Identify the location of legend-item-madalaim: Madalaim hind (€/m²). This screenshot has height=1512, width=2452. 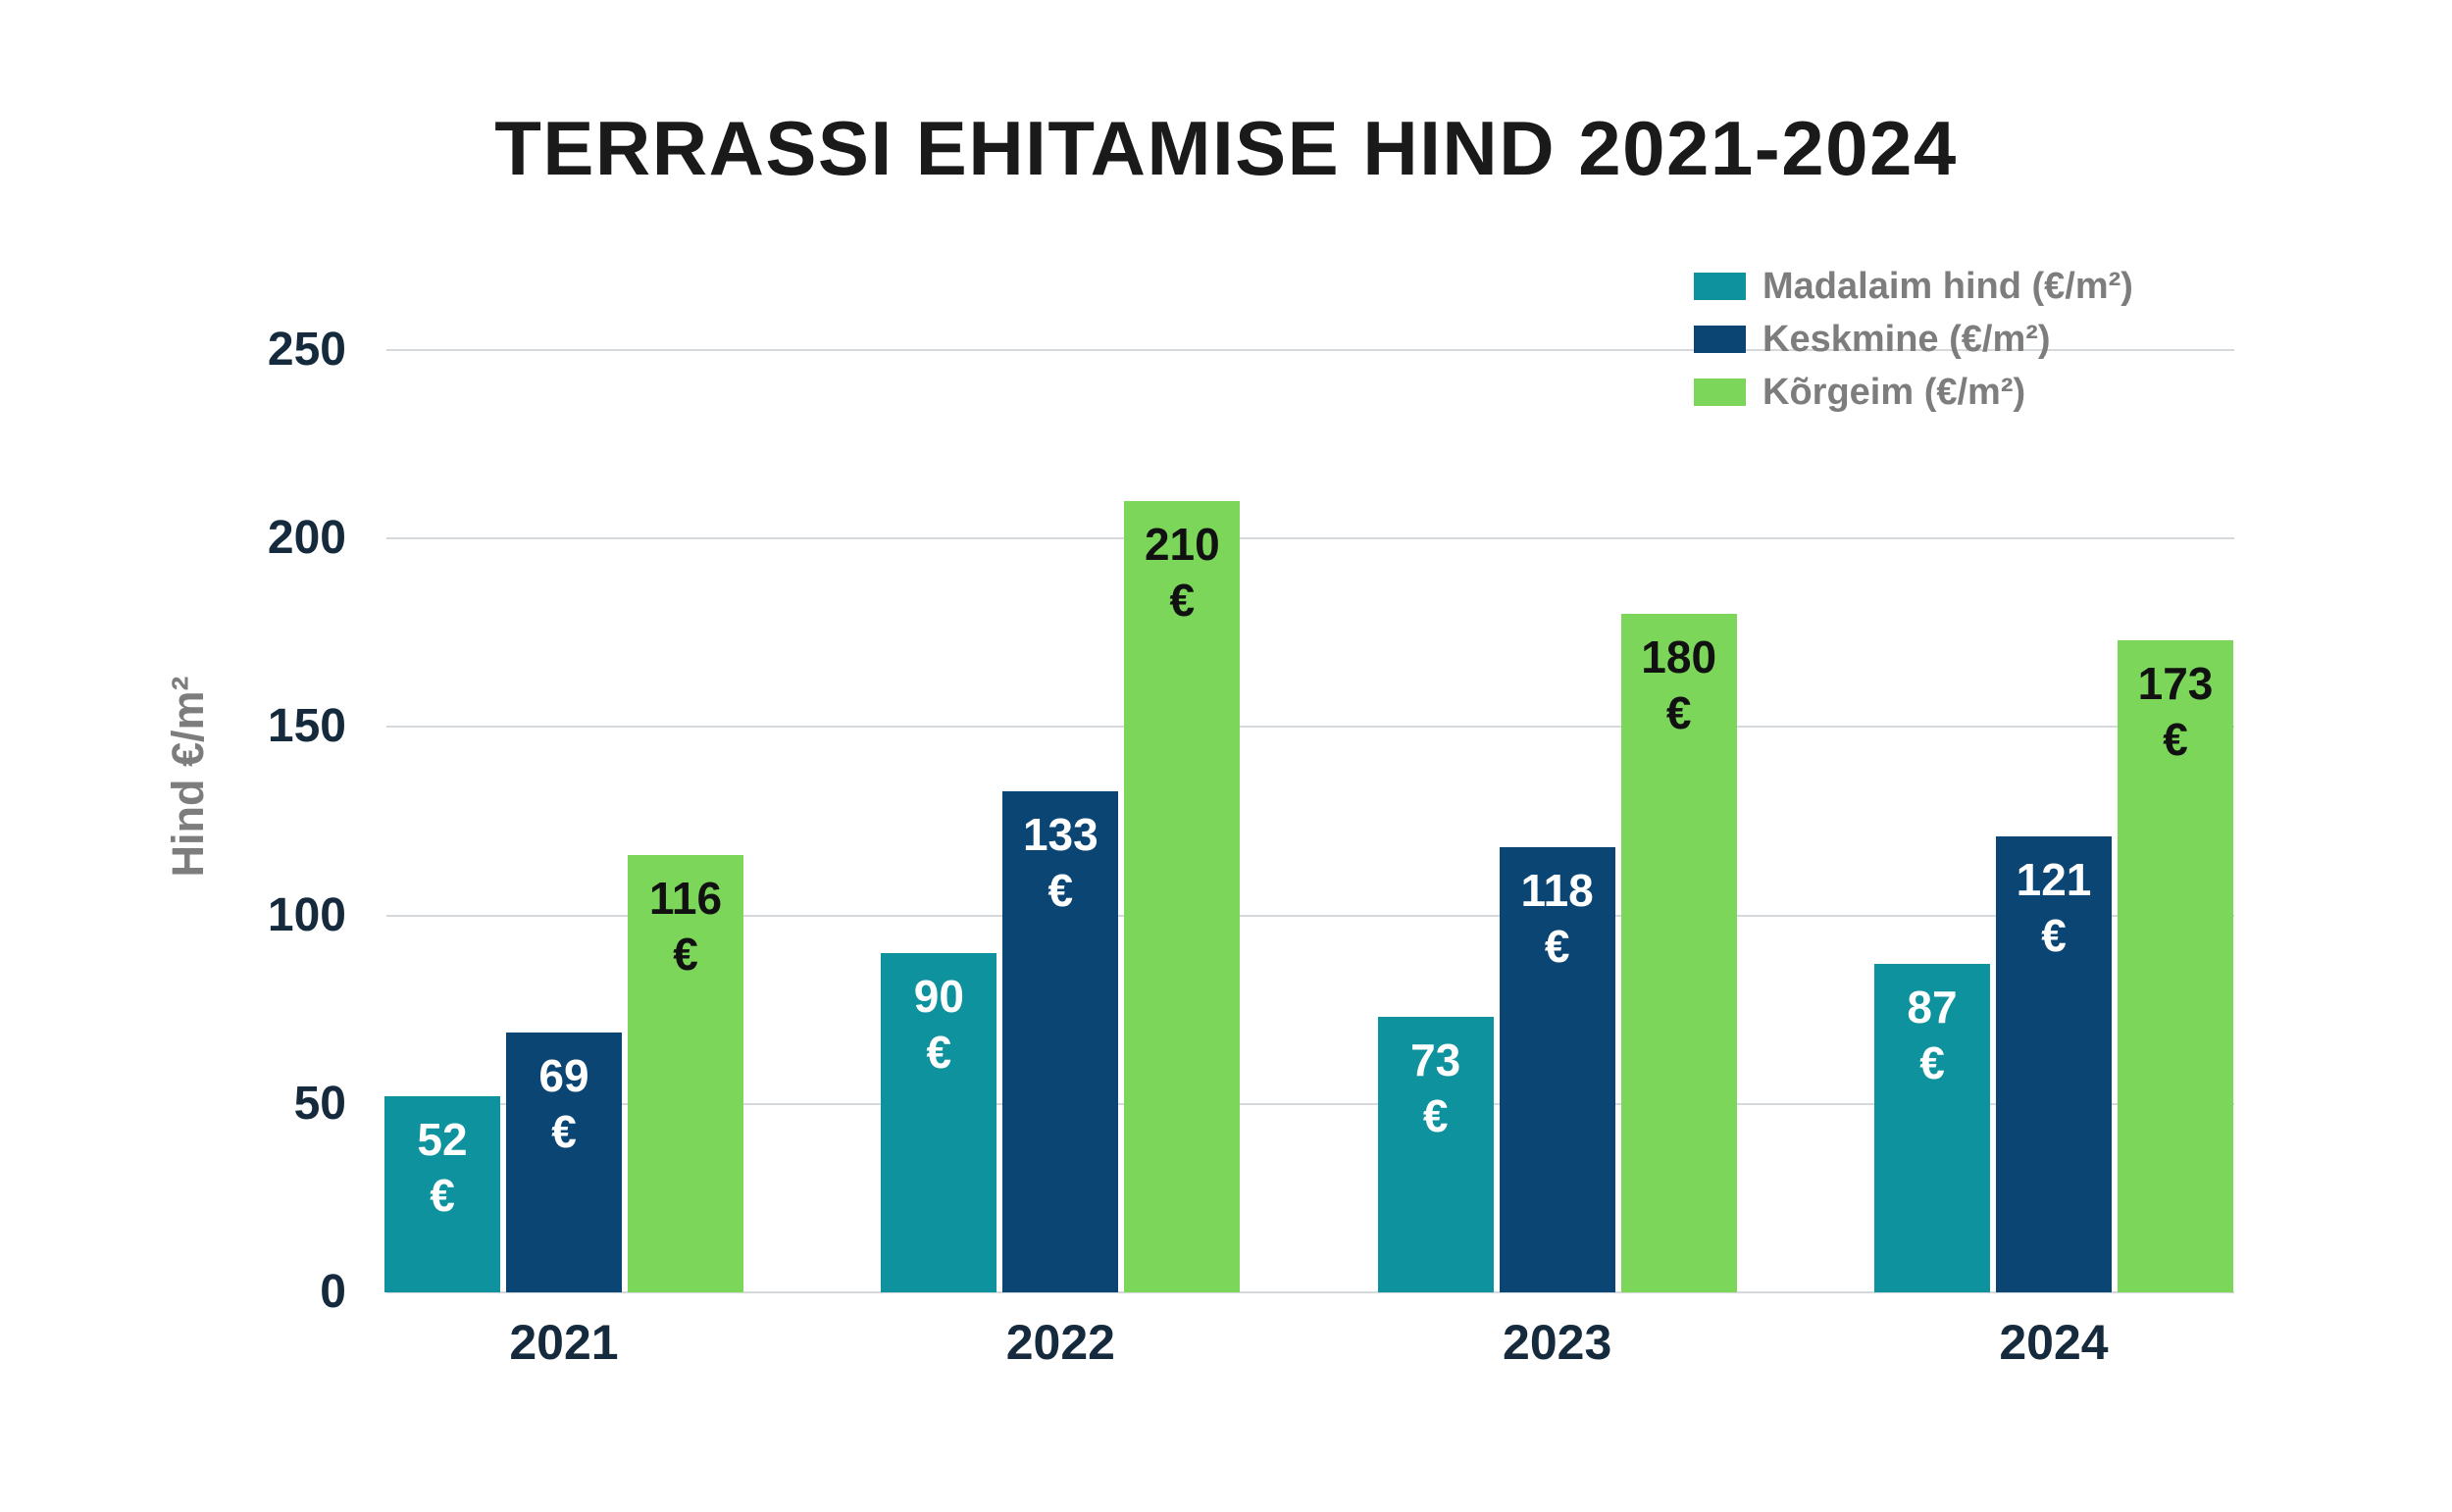
(1913, 286).